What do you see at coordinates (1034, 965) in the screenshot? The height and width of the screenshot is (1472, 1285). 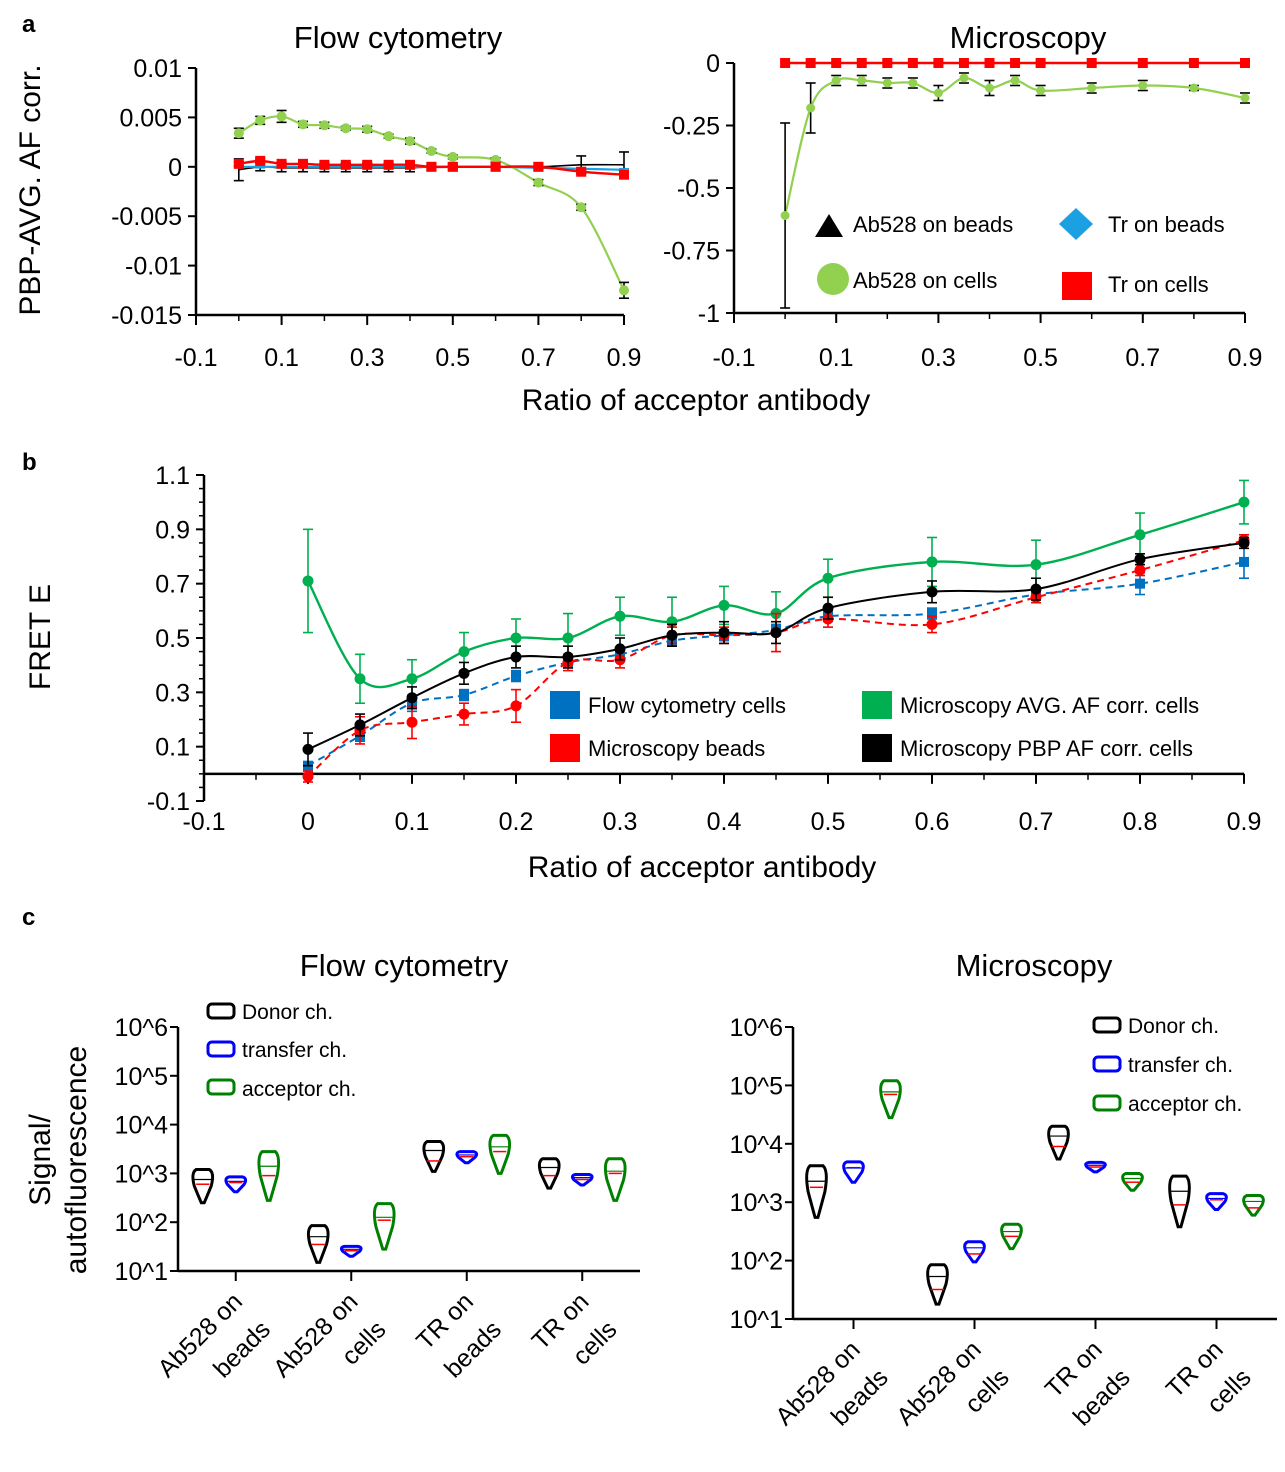 I see `panel-c-microscopy-title: Microscopy` at bounding box center [1034, 965].